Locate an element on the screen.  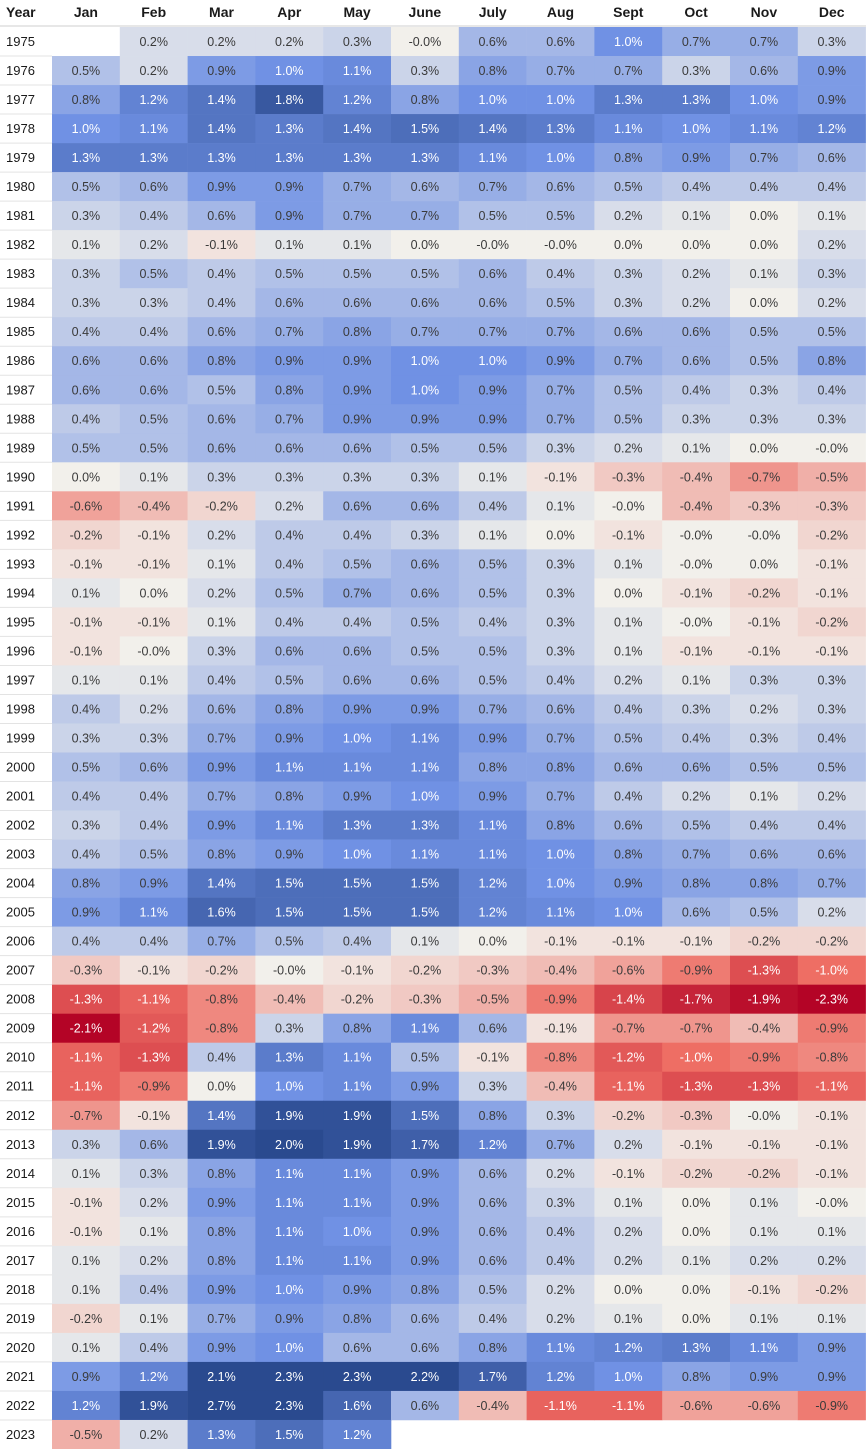
year-label: 2002 is located at coordinates (20, 825).